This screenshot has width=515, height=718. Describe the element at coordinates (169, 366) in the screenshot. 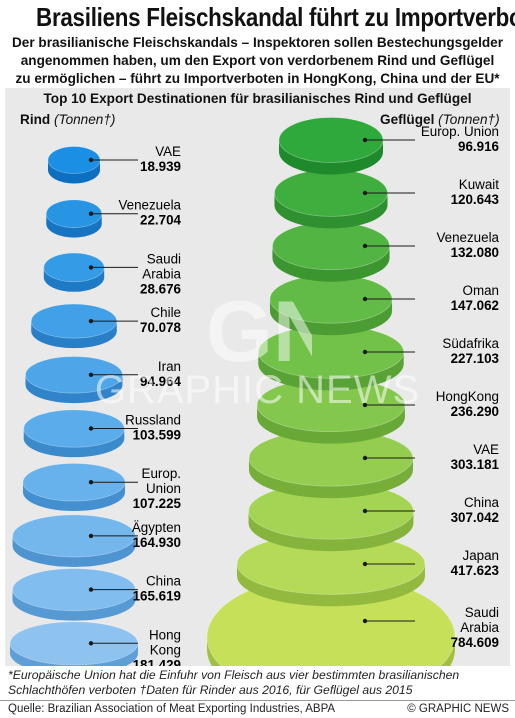

I see `category-label: Iran` at that location.